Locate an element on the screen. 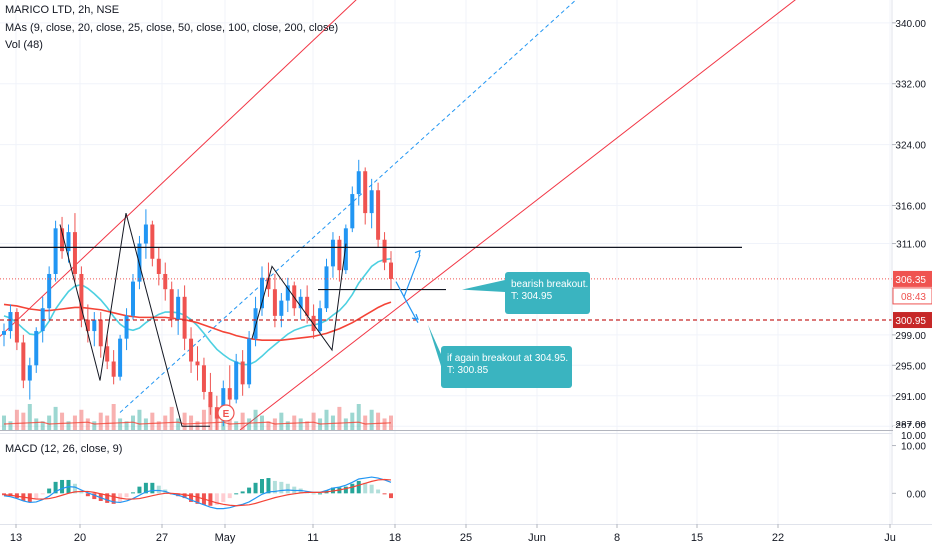  zigzag-right is located at coordinates (299, 297).